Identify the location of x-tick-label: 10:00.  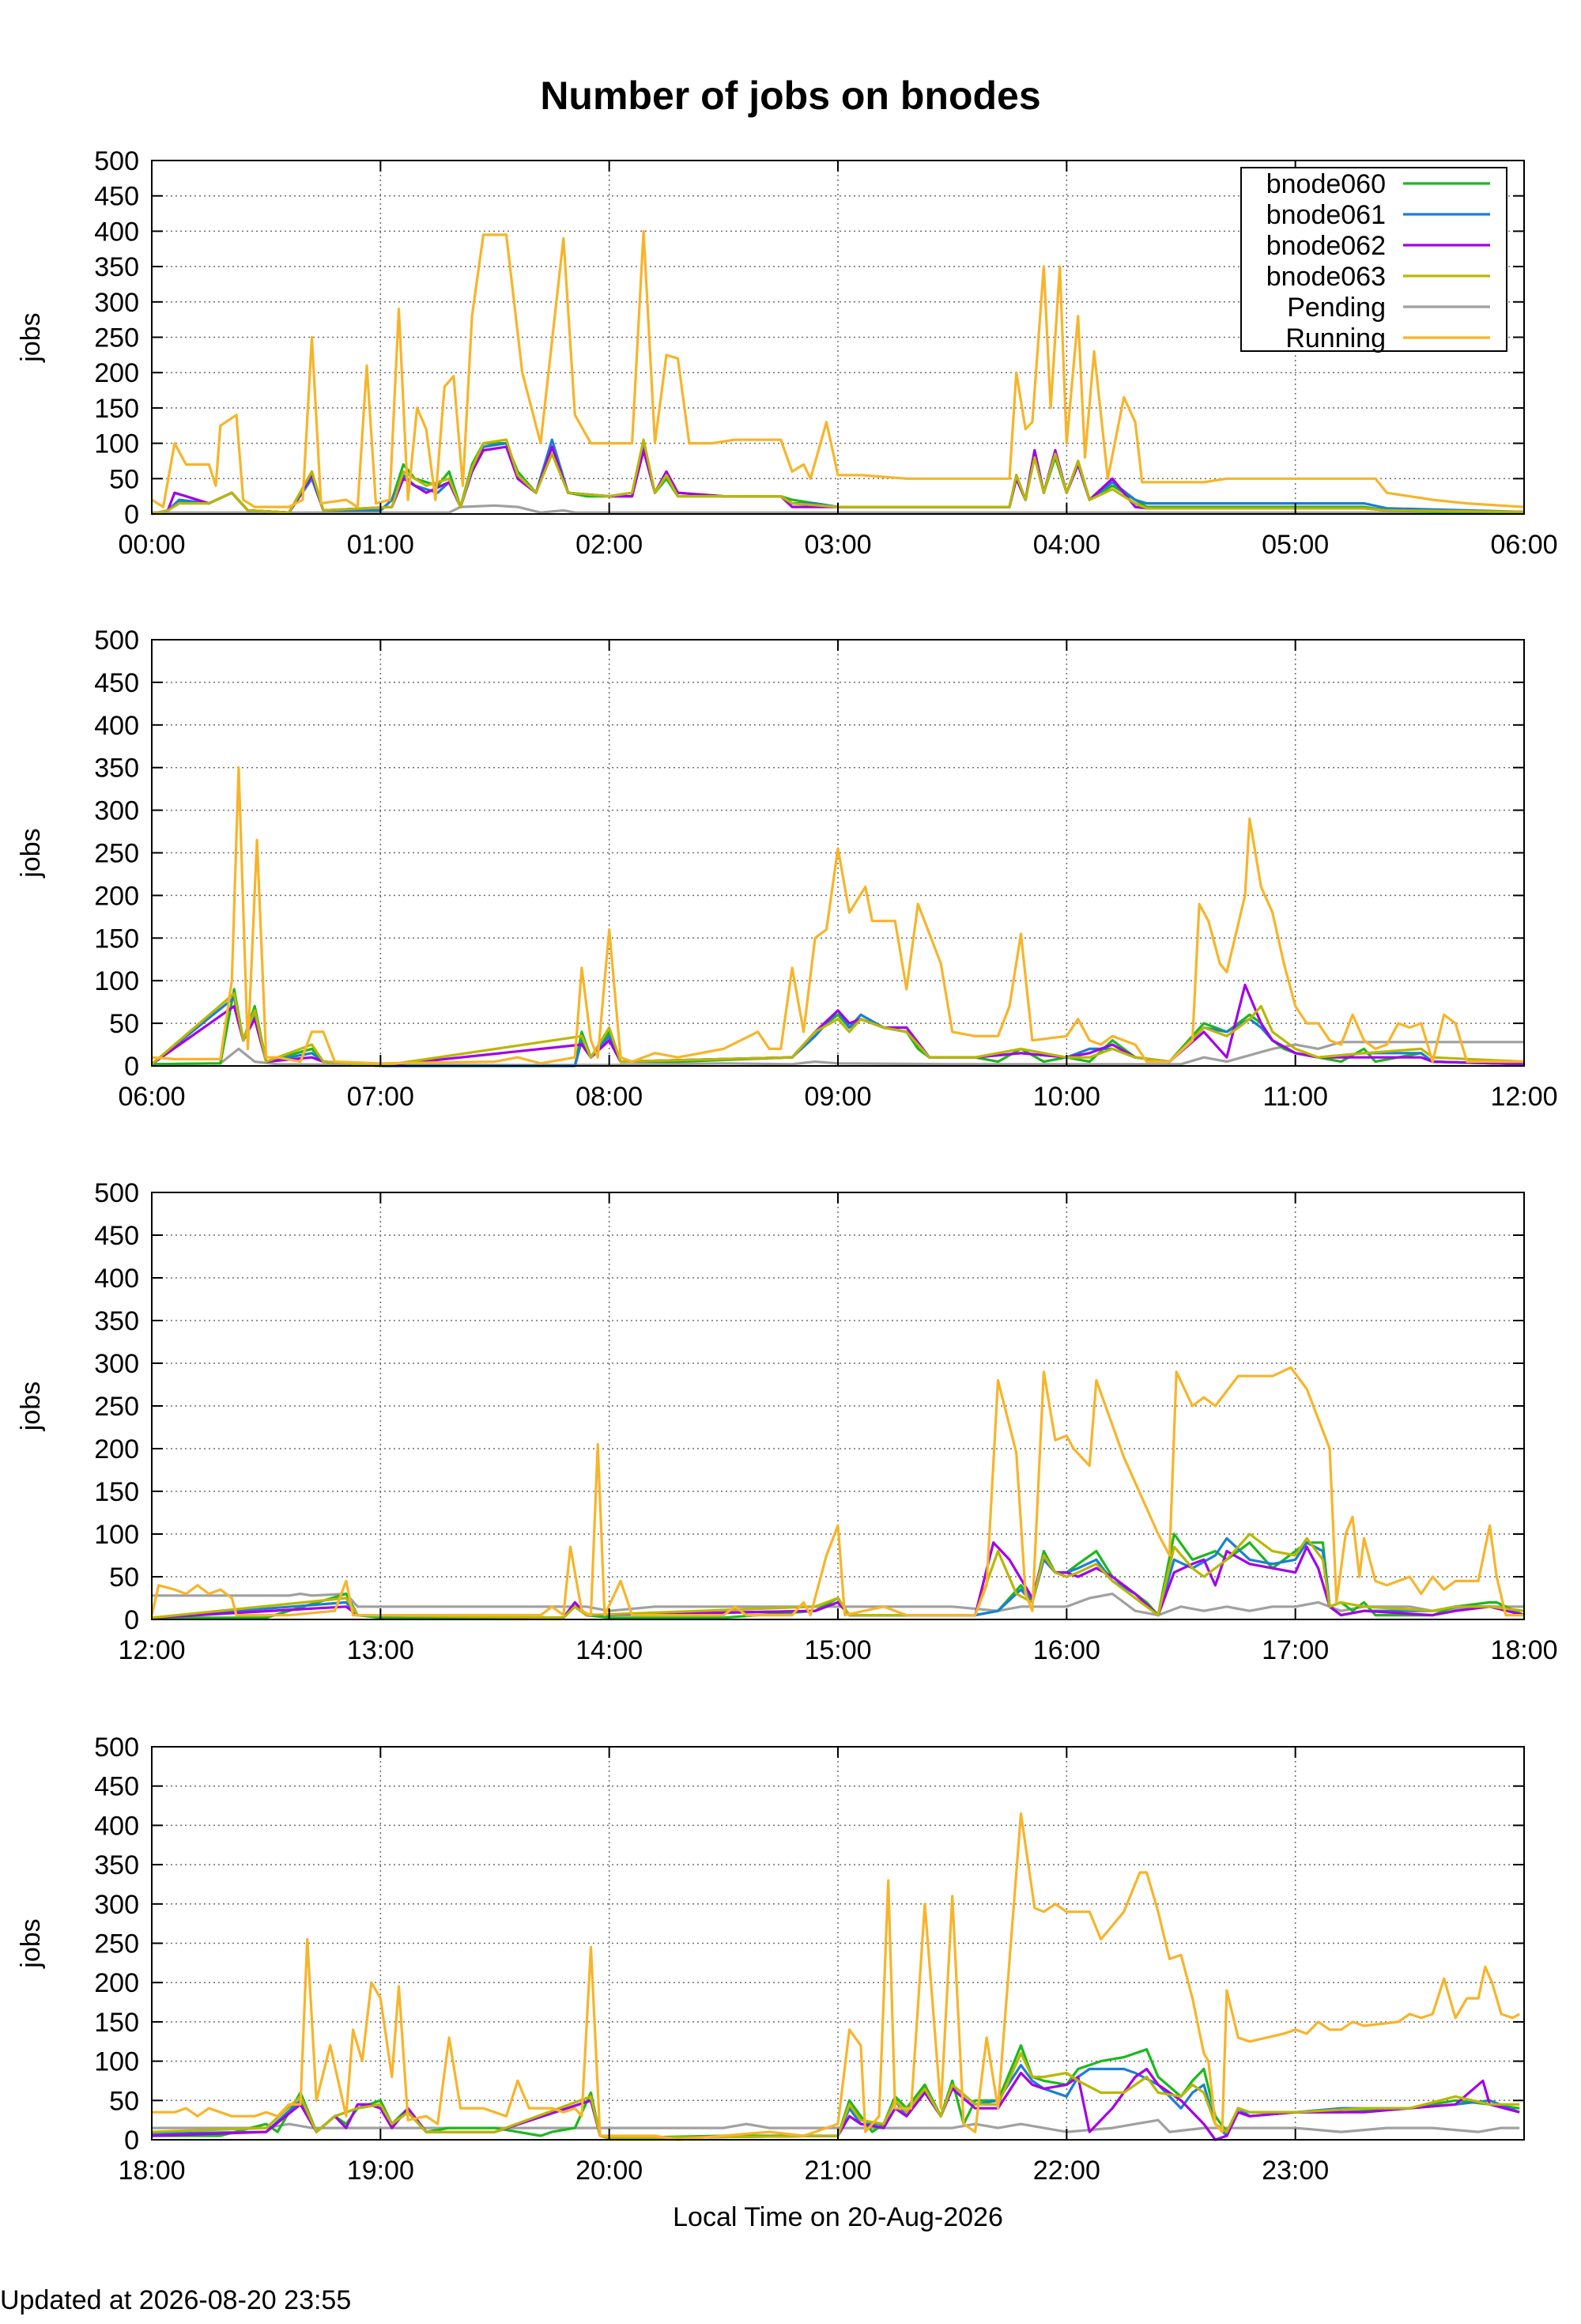
(1066, 1097).